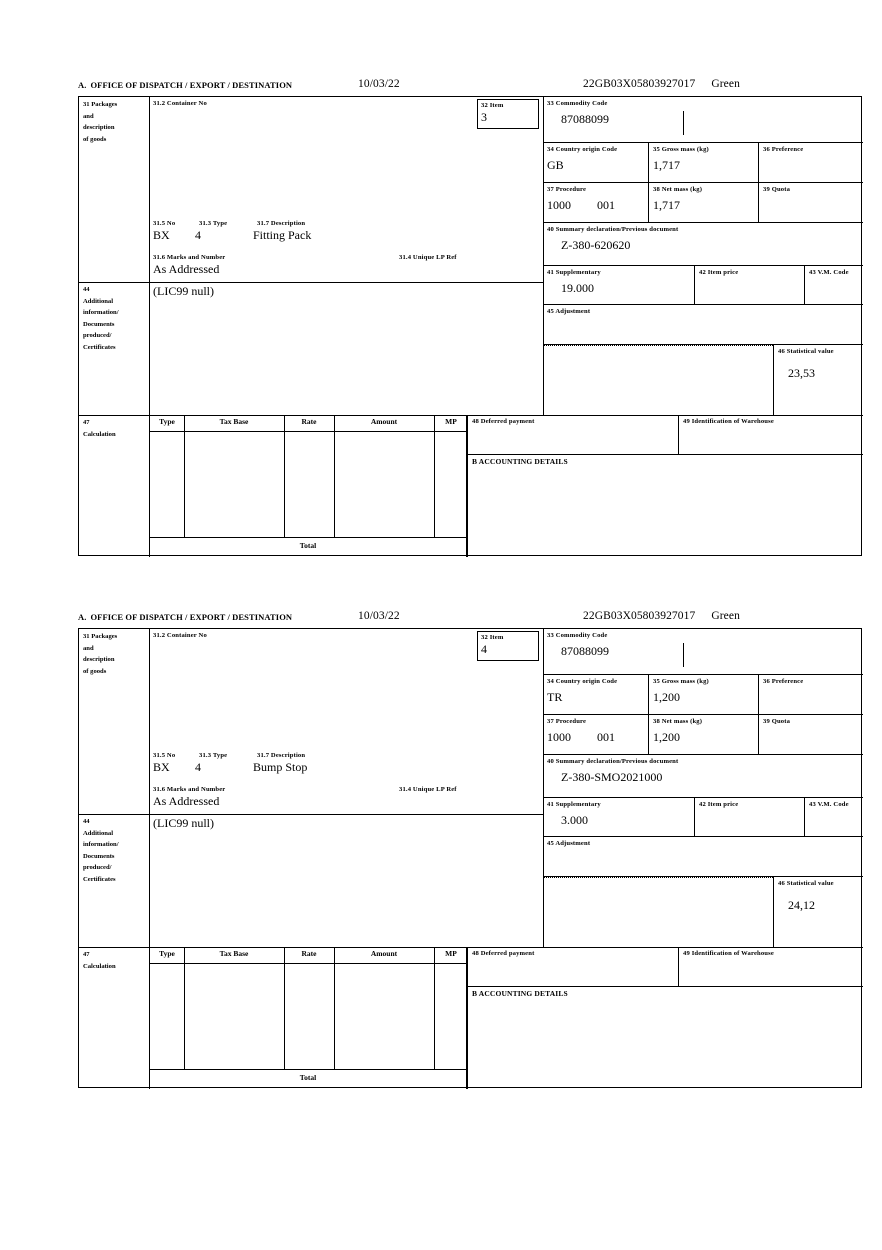 Image resolution: width=882 pixels, height=1250 pixels. I want to click on box-38-value: 1,200, so click(666, 736).